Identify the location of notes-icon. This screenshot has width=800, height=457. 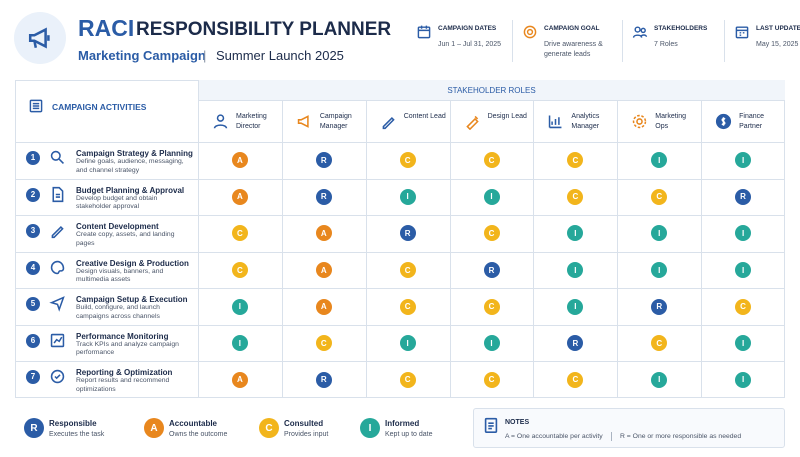
(491, 425).